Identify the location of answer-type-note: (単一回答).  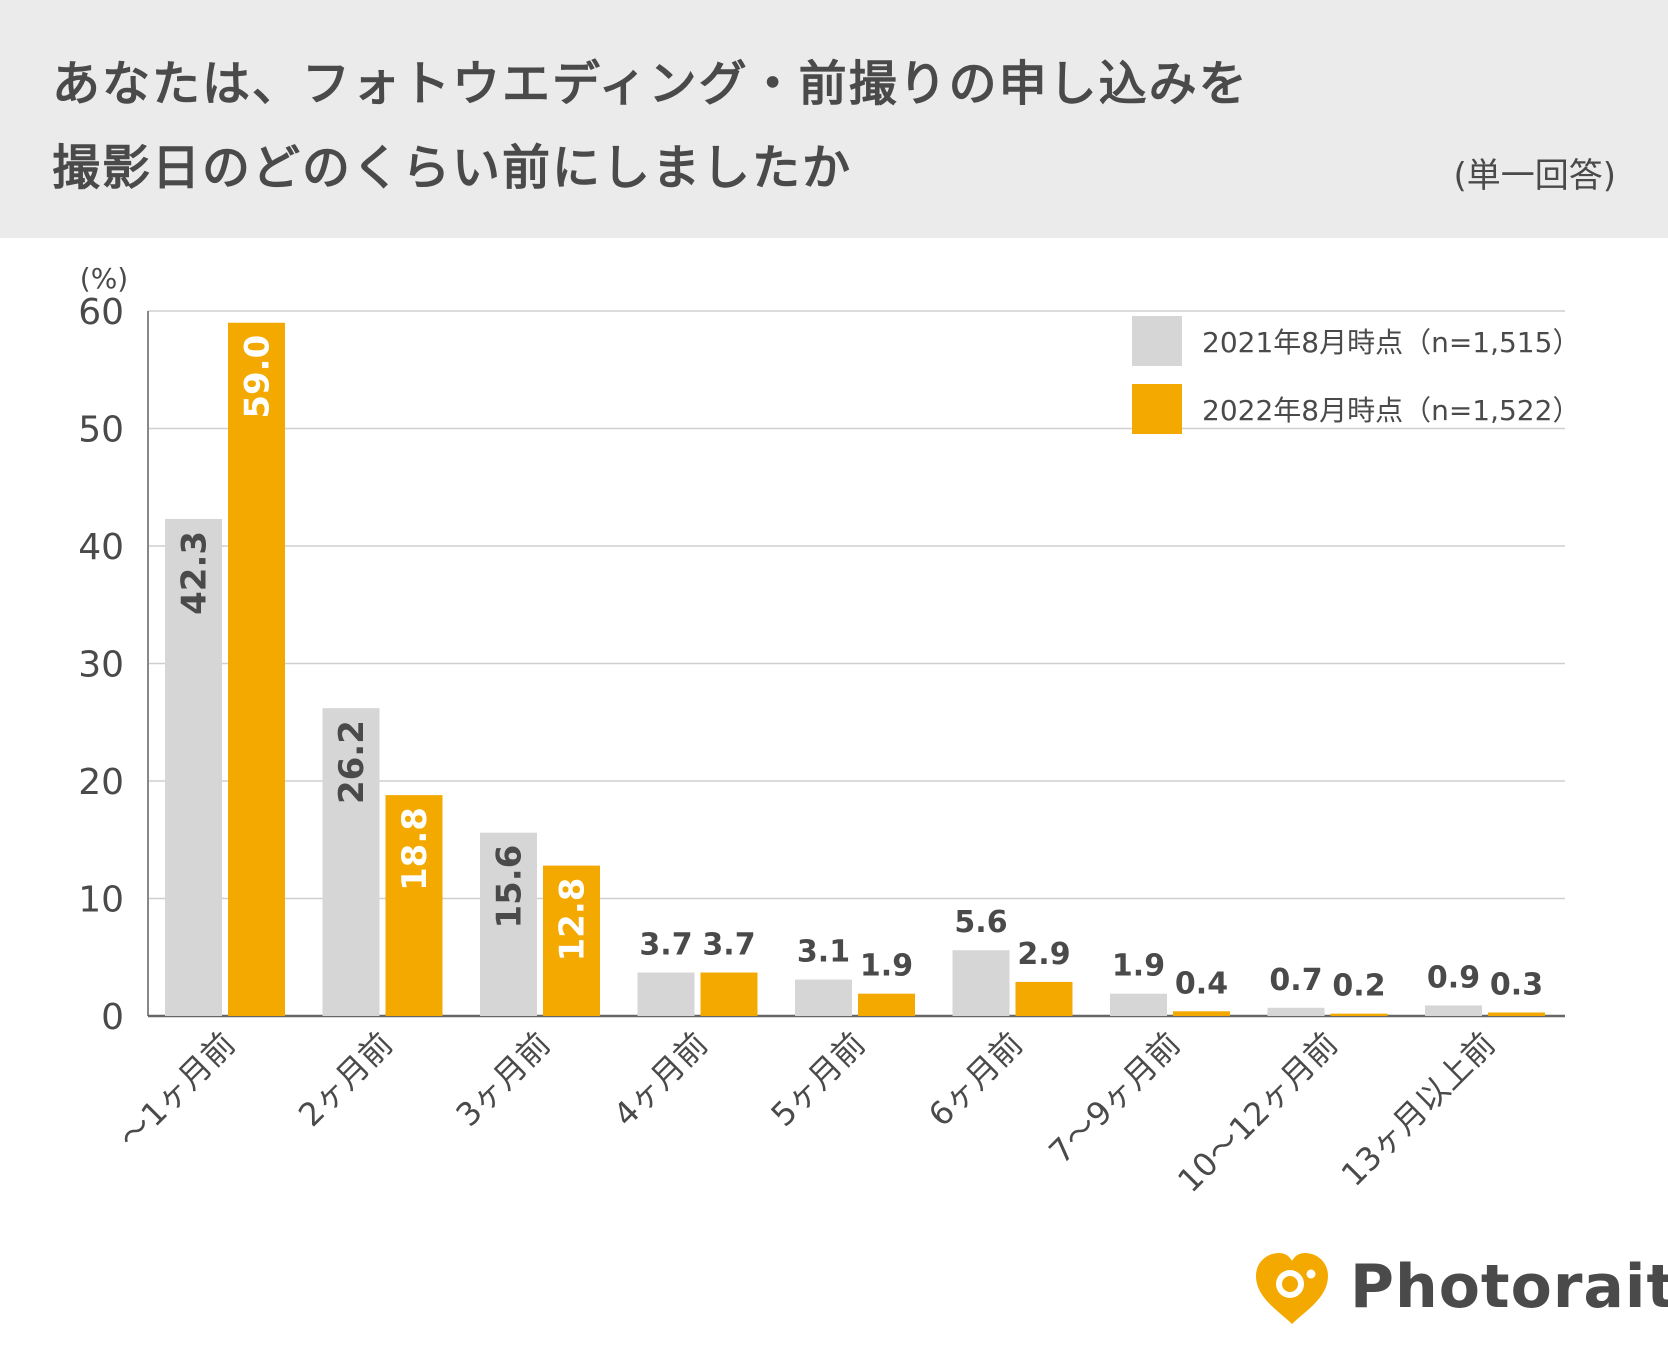
(1534, 176).